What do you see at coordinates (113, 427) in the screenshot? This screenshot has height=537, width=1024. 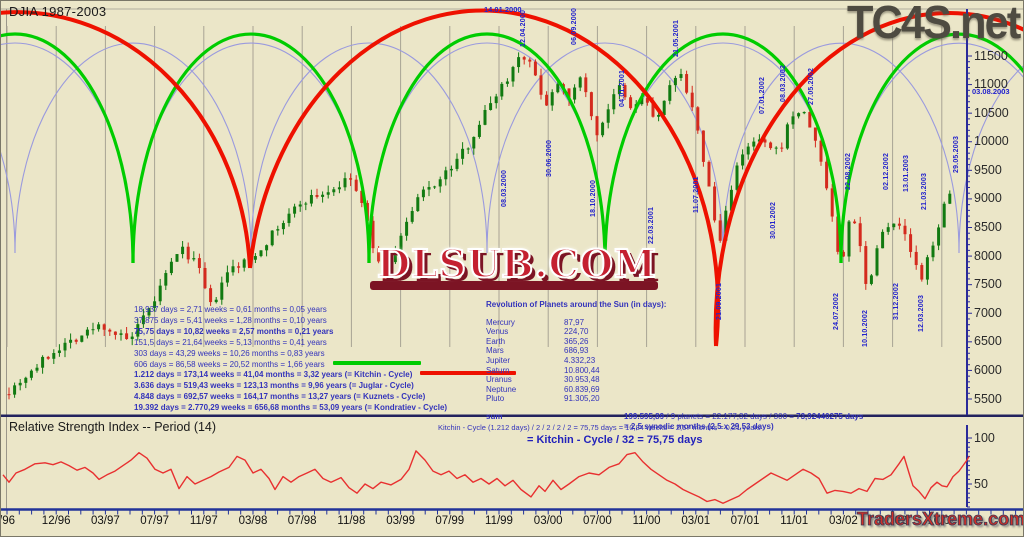 I see `rsi-panel-title: Relative Strength Index -- Period (14)` at bounding box center [113, 427].